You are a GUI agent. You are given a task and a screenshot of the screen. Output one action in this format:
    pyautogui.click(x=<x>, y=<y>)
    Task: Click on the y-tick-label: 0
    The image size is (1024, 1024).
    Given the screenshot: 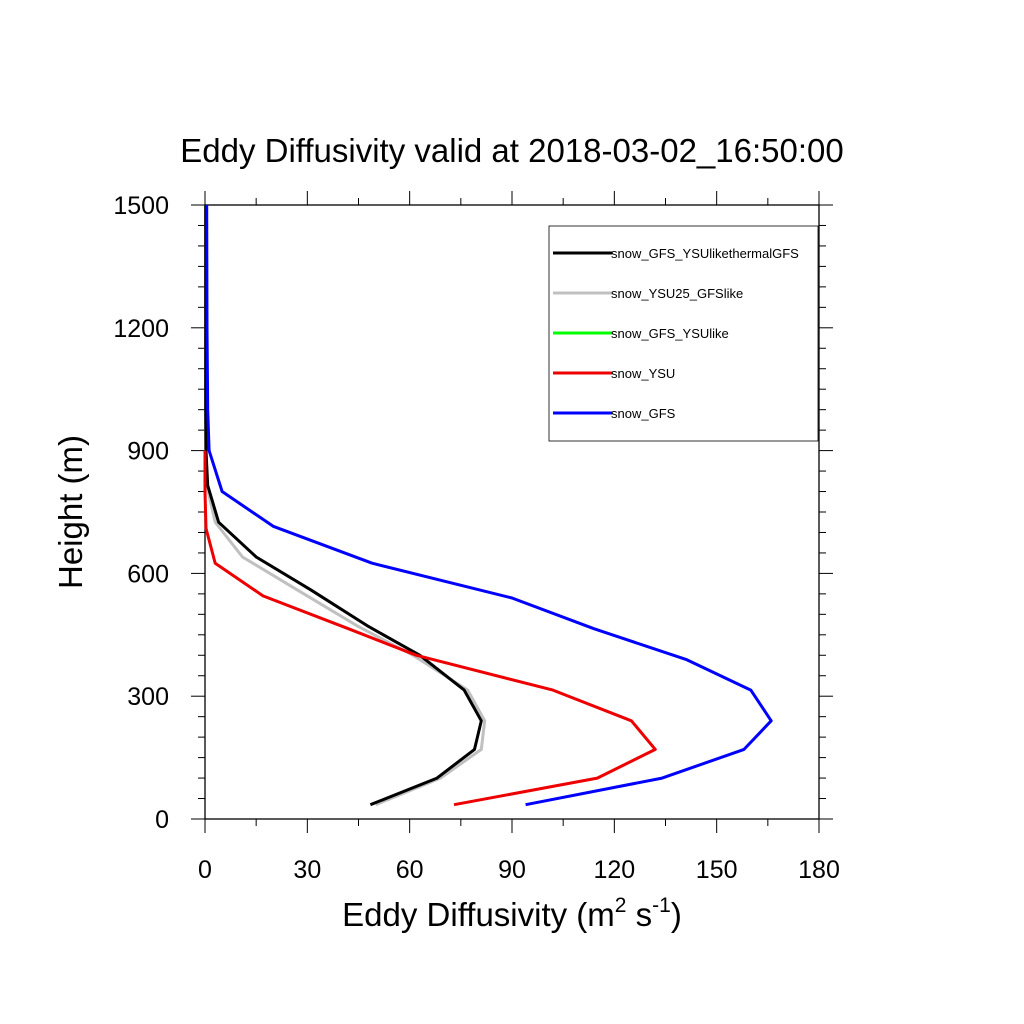 What is the action you would take?
    pyautogui.click(x=162, y=820)
    